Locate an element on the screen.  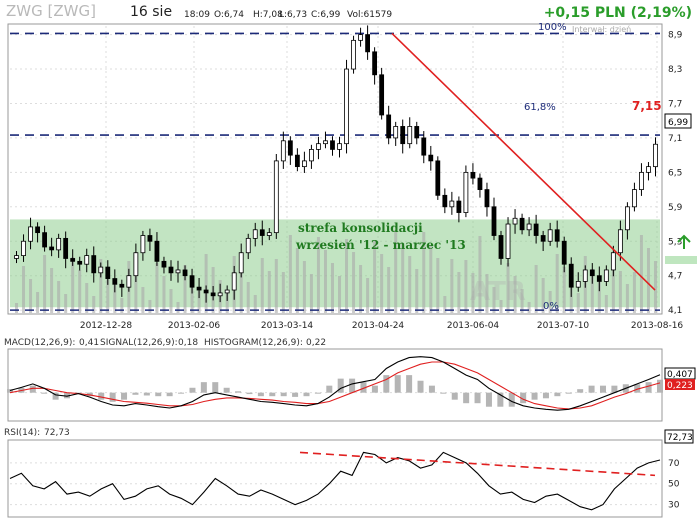
rsi-value-box is located at coordinates (679, 436).